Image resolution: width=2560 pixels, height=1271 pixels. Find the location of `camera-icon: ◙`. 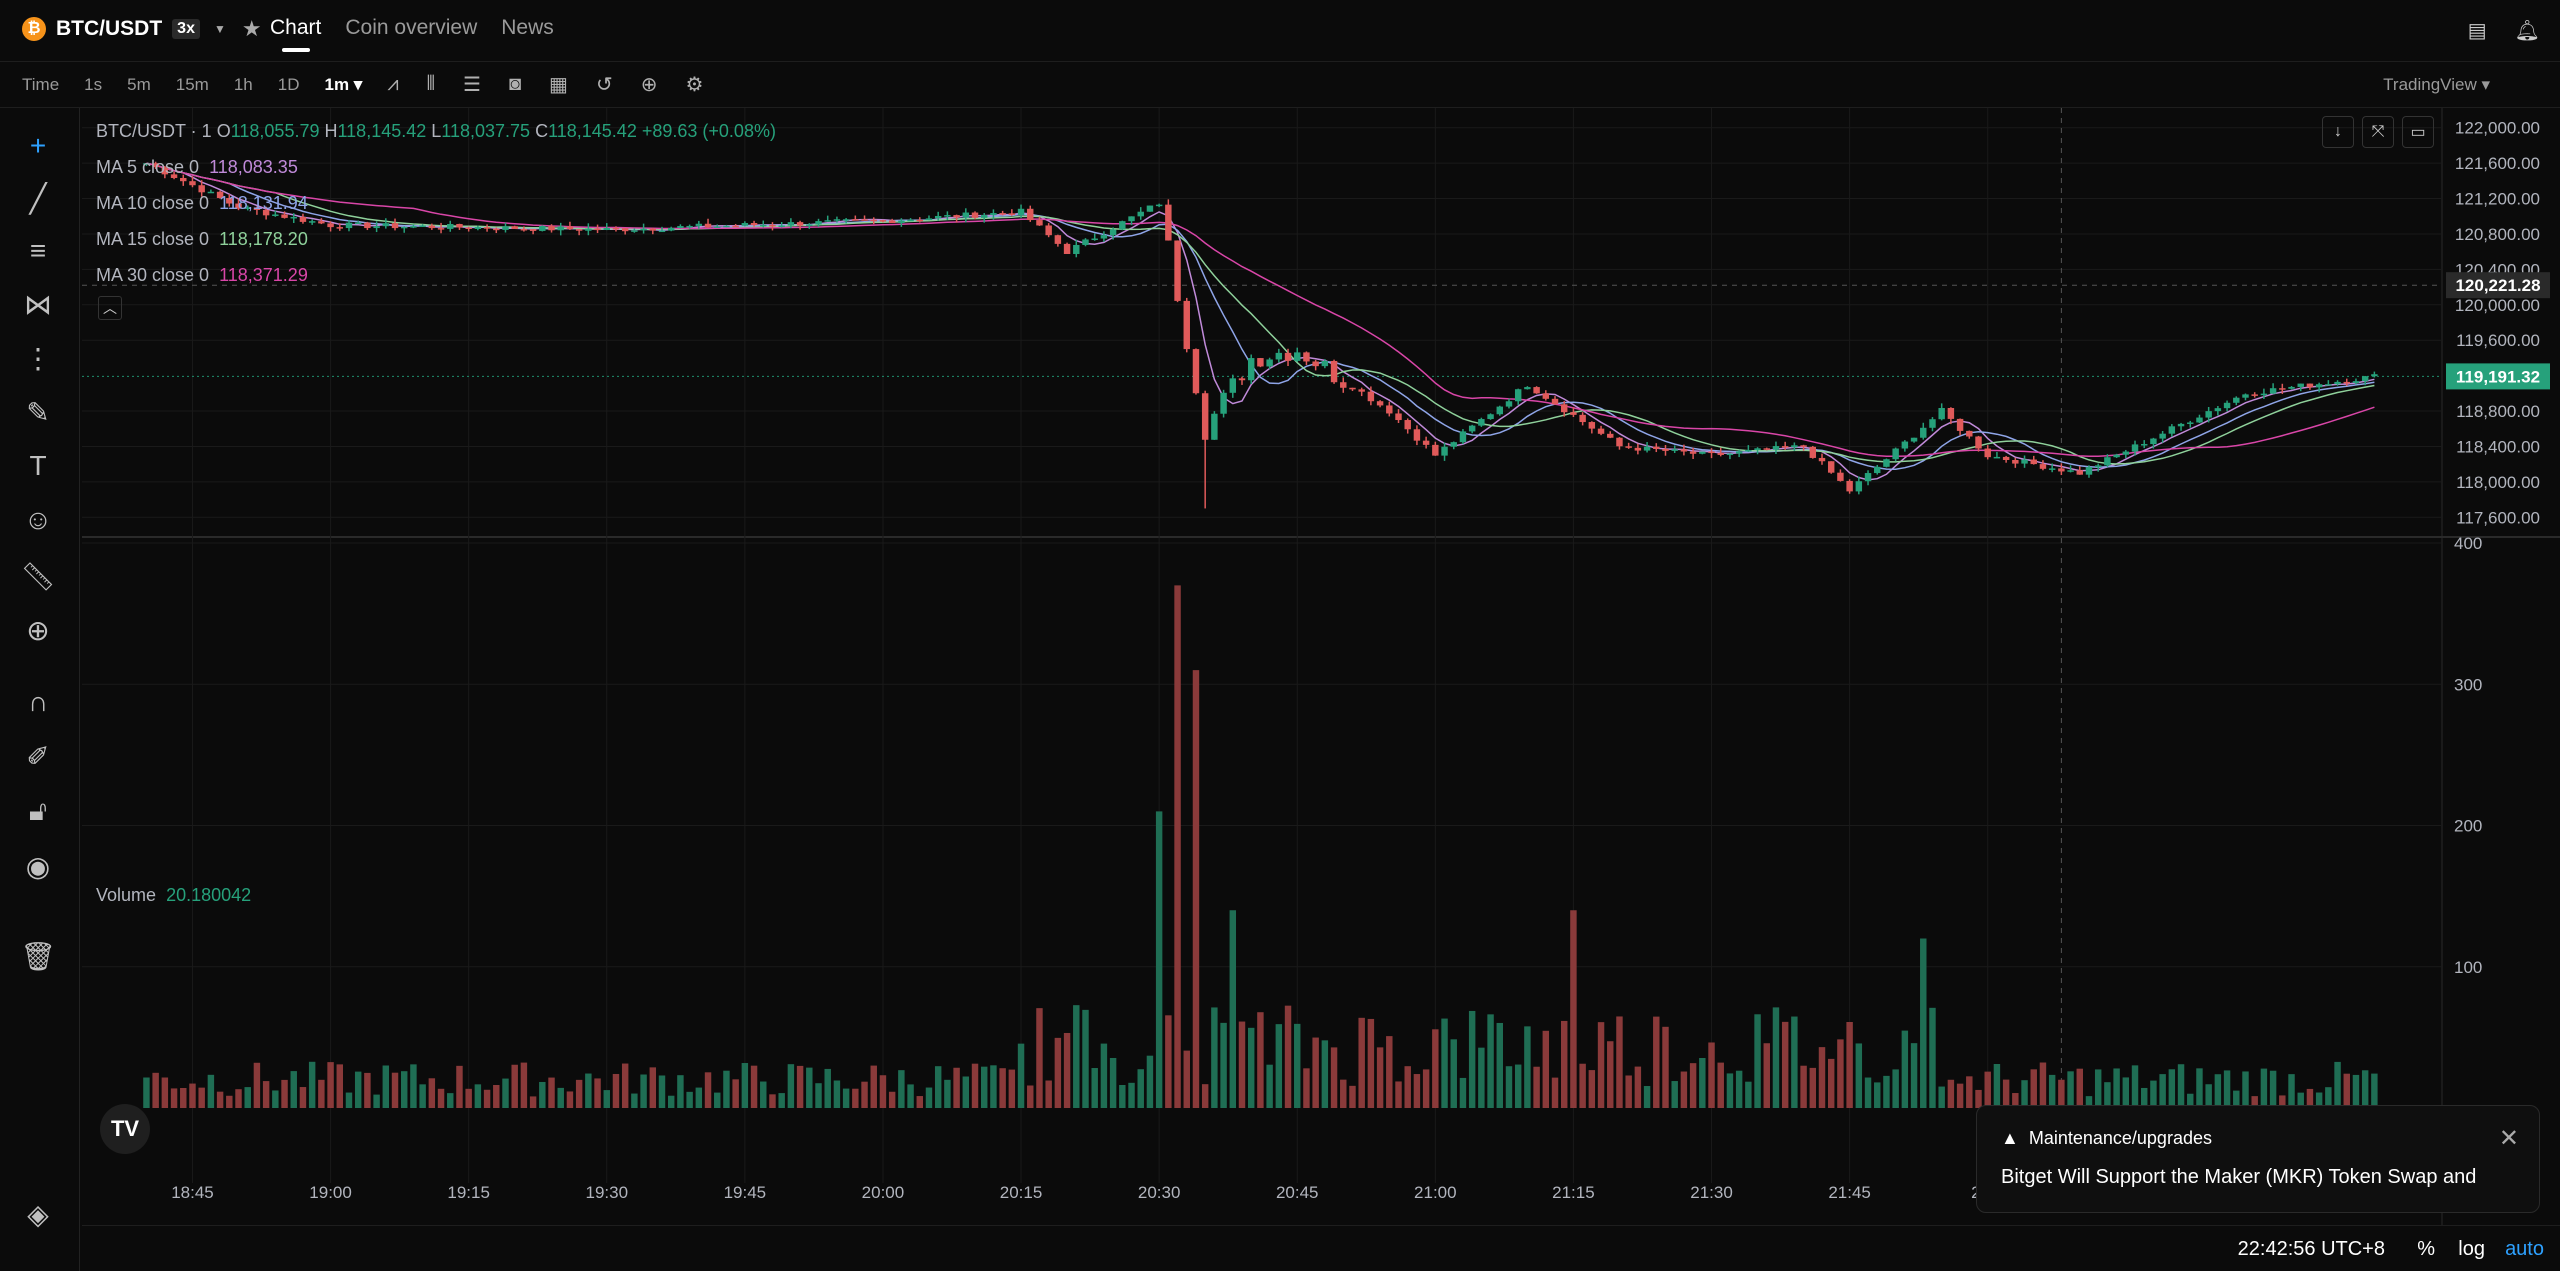

camera-icon: ◙ is located at coordinates (515, 84).